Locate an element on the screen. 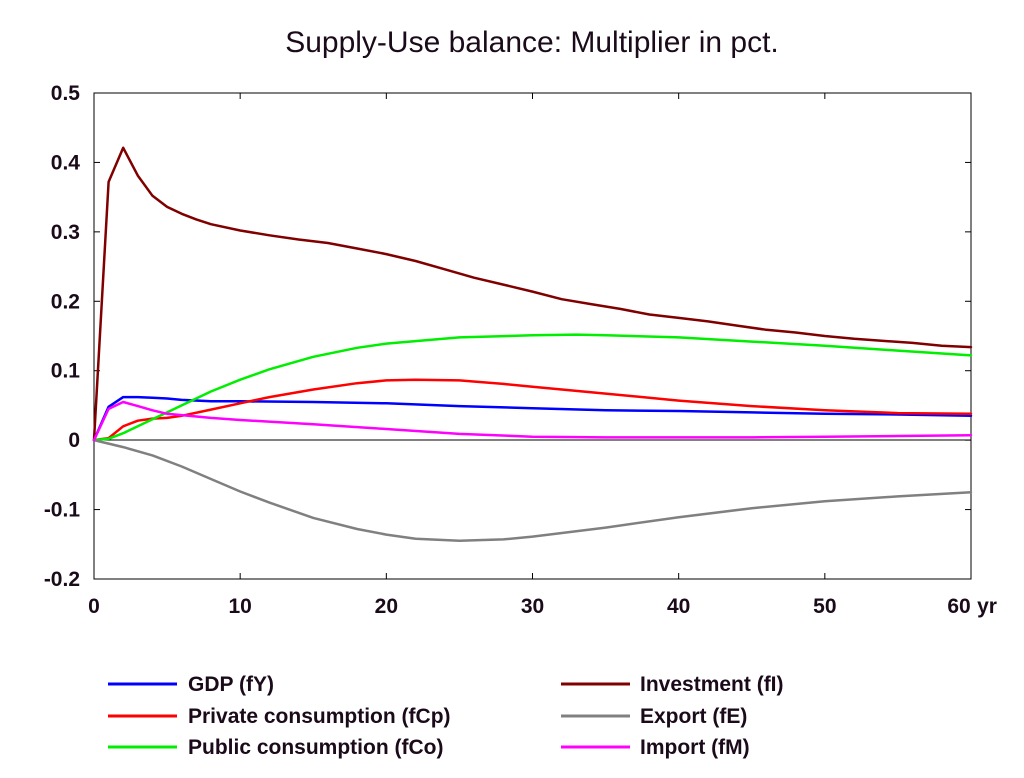 The width and height of the screenshot is (1024, 778). y-tick-label: 0.4 is located at coordinates (66, 162).